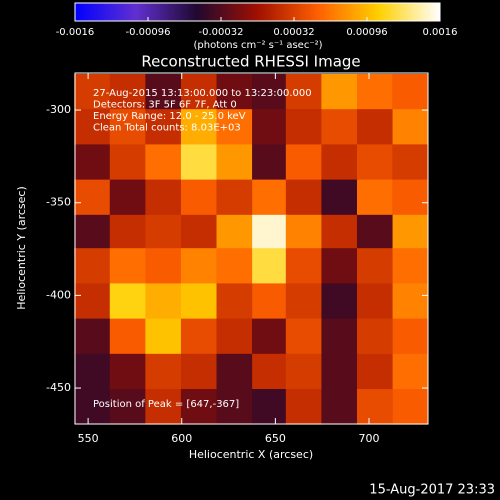 The image size is (500, 500). I want to click on chart-title: Reconstructed RHESSI Image, so click(250, 62).